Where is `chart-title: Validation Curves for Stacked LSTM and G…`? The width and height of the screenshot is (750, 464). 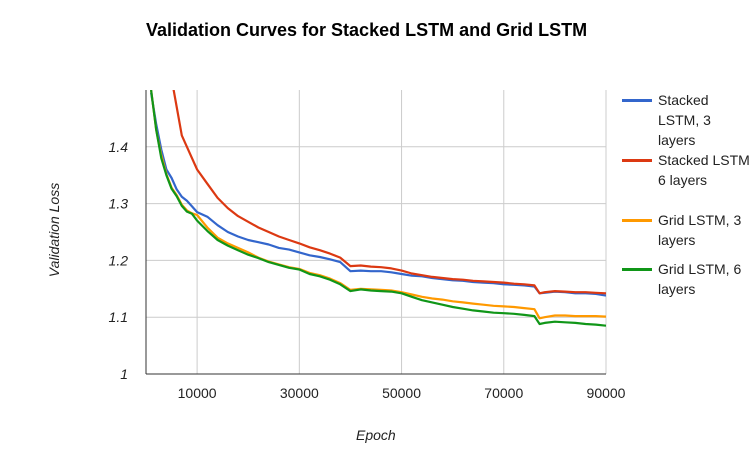 chart-title: Validation Curves for Stacked LSTM and G… is located at coordinates (367, 30).